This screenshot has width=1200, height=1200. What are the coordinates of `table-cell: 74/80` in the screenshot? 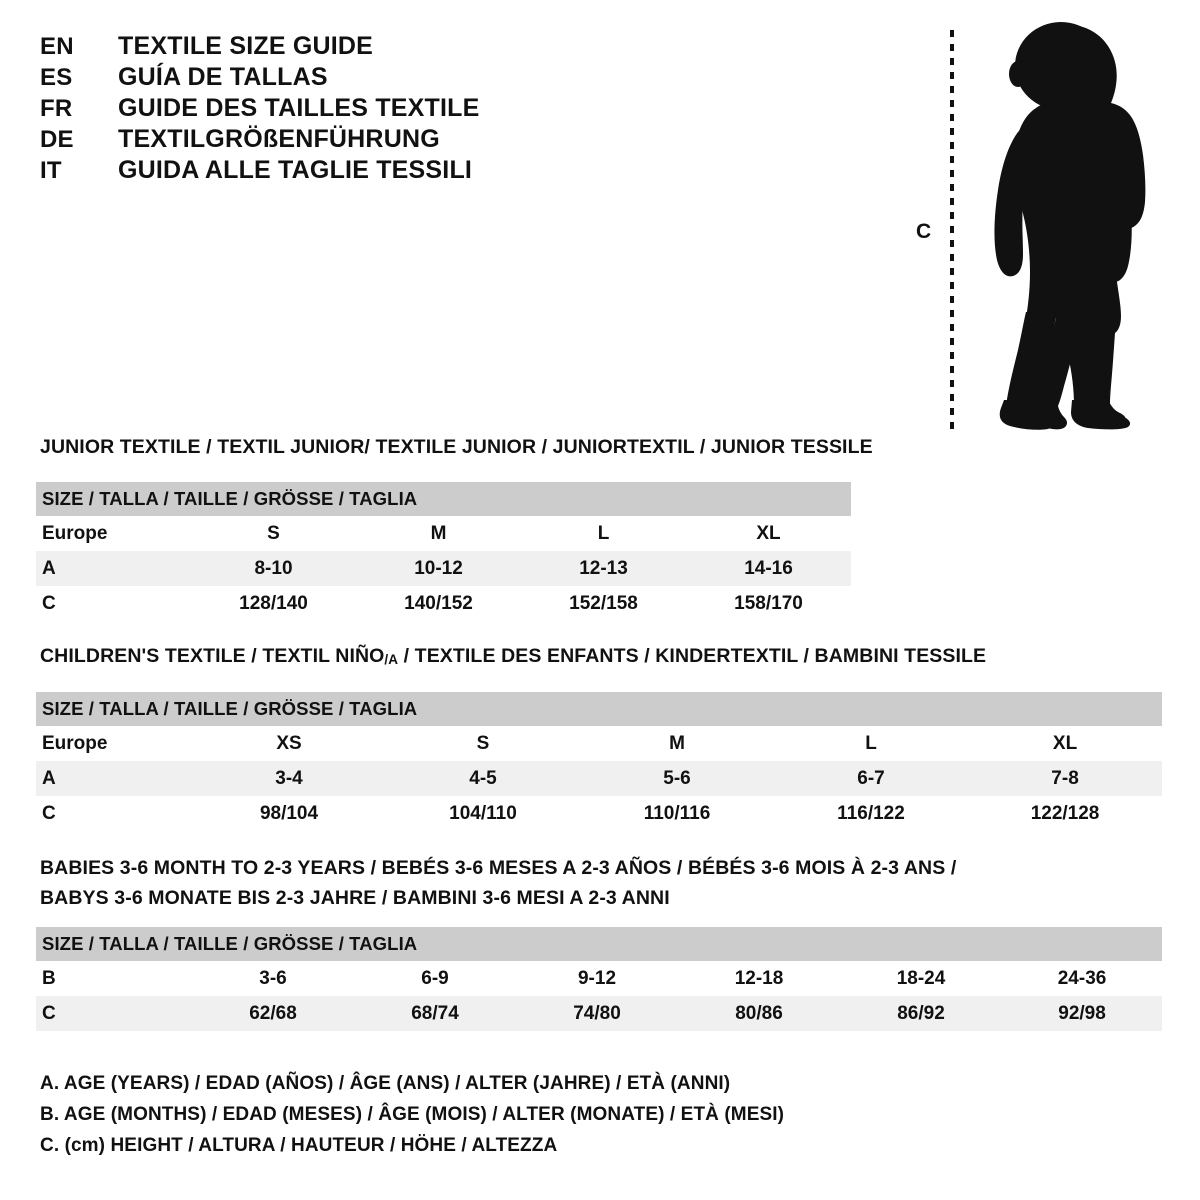 It's located at (597, 1013).